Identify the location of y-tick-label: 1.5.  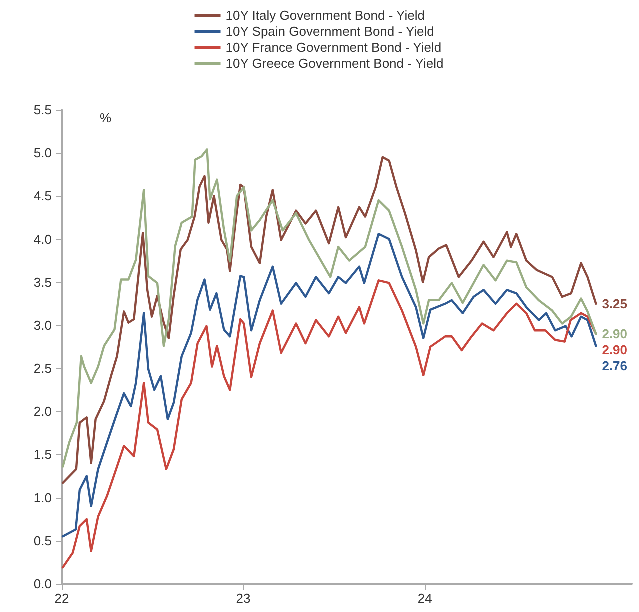
(43, 454).